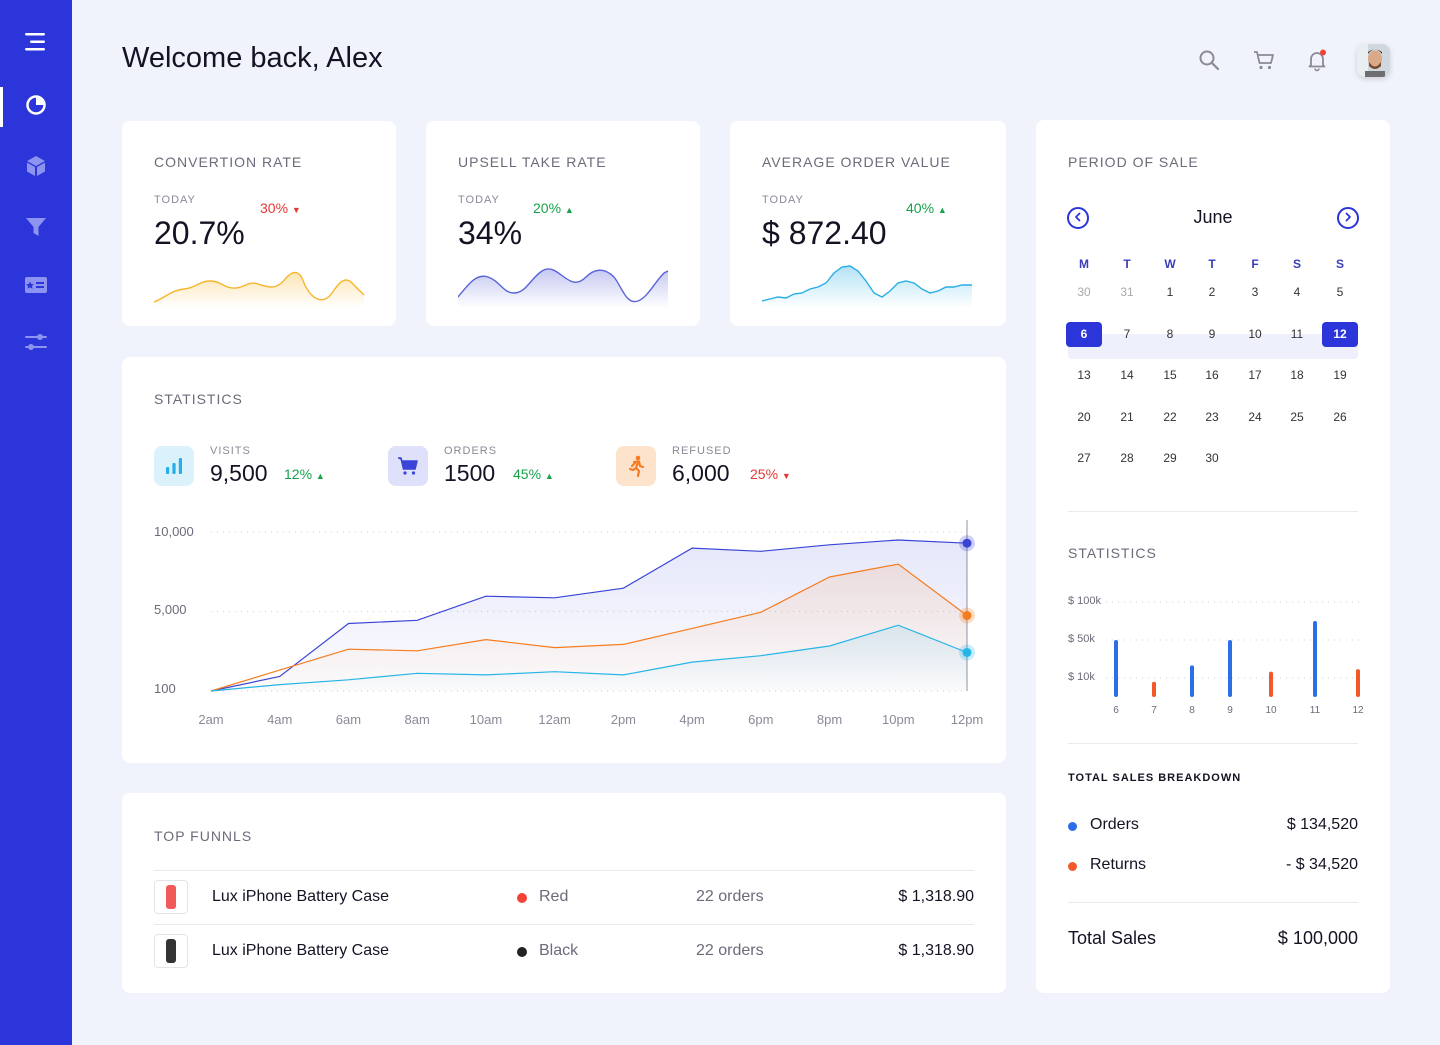 This screenshot has width=1440, height=1045. I want to click on calendar-day: 11, so click(1297, 334).